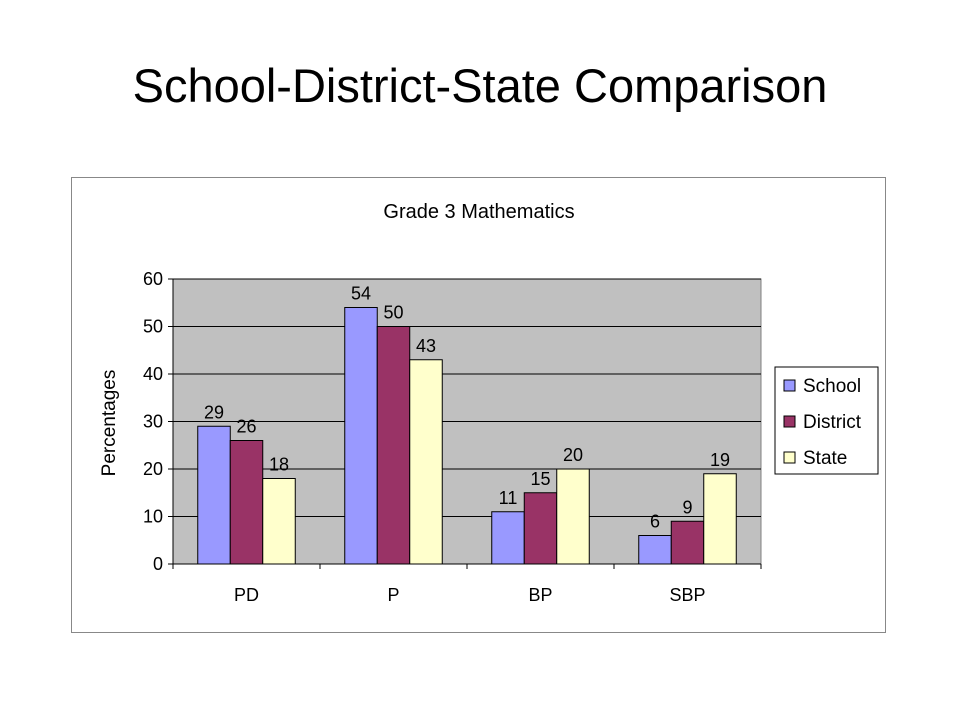  What do you see at coordinates (153, 279) in the screenshot?
I see `y-tick-label: 60` at bounding box center [153, 279].